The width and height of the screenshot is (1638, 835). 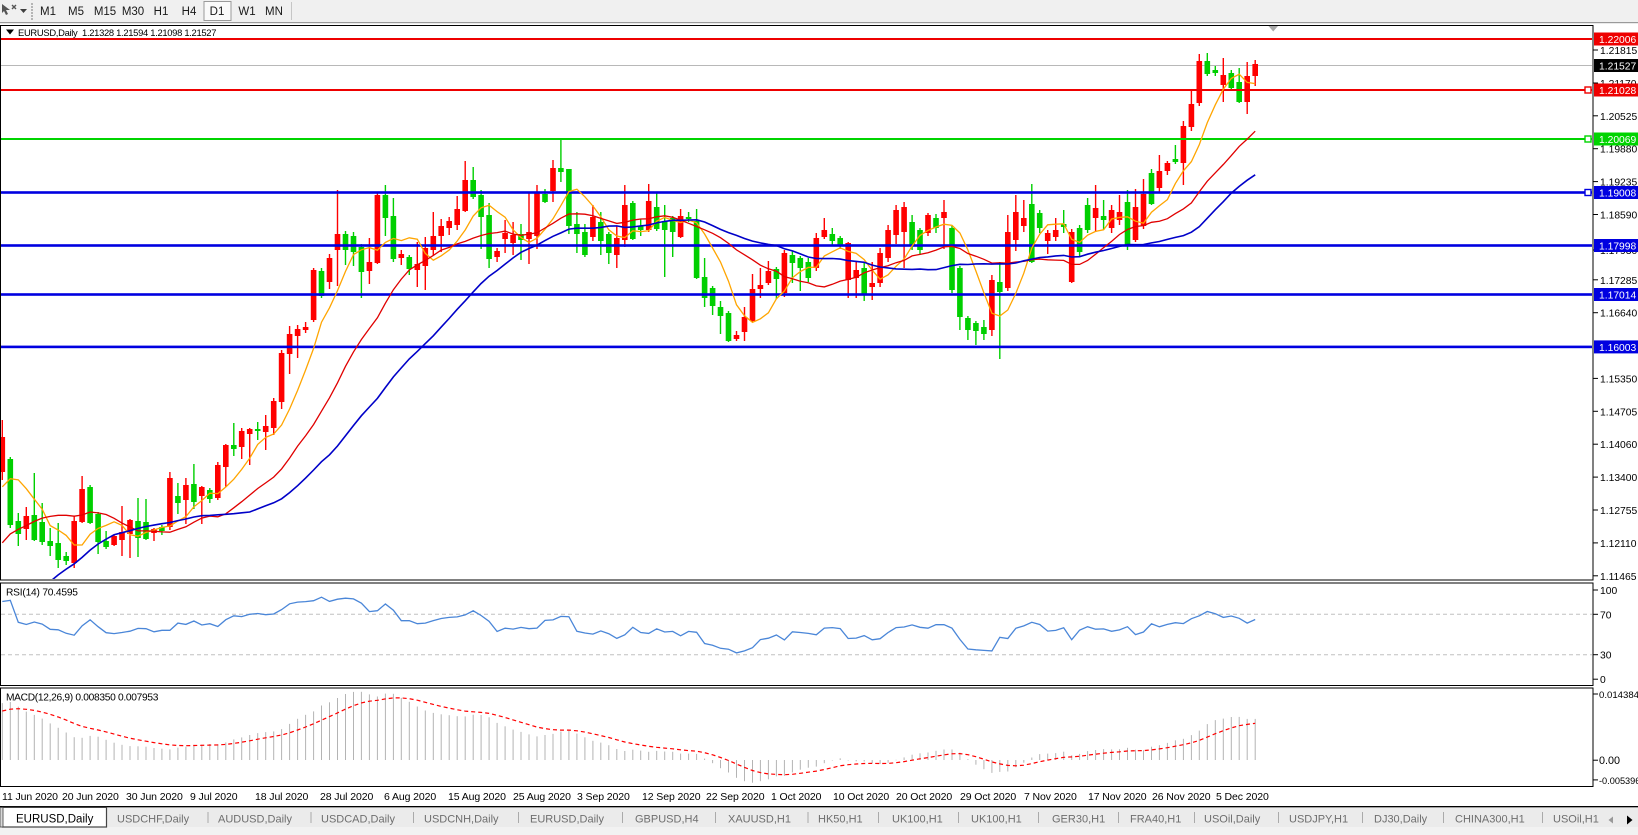 I want to click on svg-text: 0.00, so click(x=1609, y=761).